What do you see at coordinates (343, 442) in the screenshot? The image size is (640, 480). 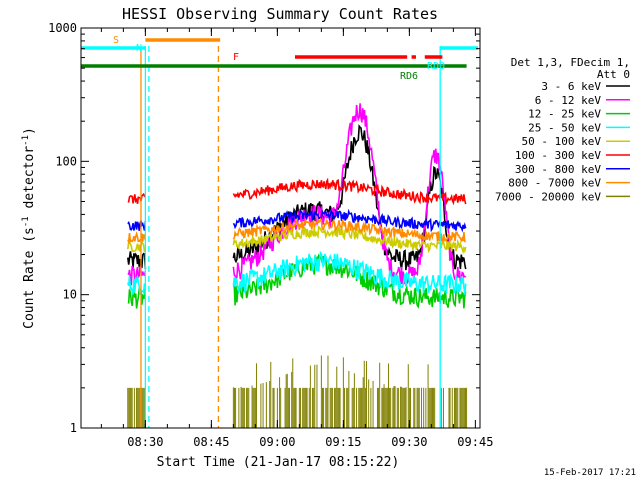 I see `x-tick-label: 09:15` at bounding box center [343, 442].